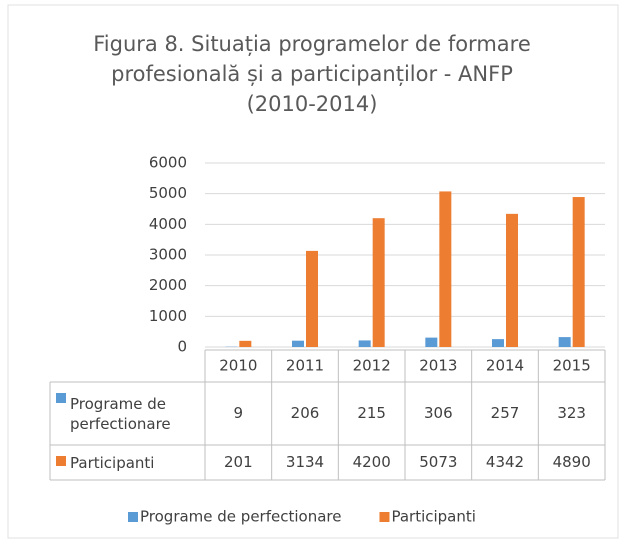 The width and height of the screenshot is (626, 543). What do you see at coordinates (305, 462) in the screenshot?
I see `table-value: 3134` at bounding box center [305, 462].